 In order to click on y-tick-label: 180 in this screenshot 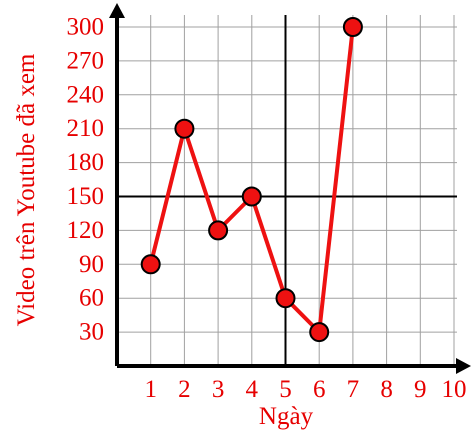, I will do `click(86, 162)`.